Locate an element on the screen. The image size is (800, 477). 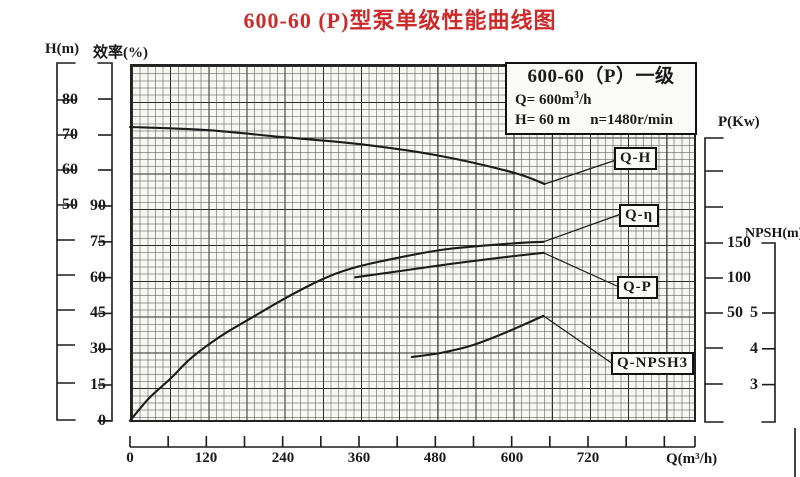
x-axis-tick-label-240: 240 is located at coordinates (283, 458).